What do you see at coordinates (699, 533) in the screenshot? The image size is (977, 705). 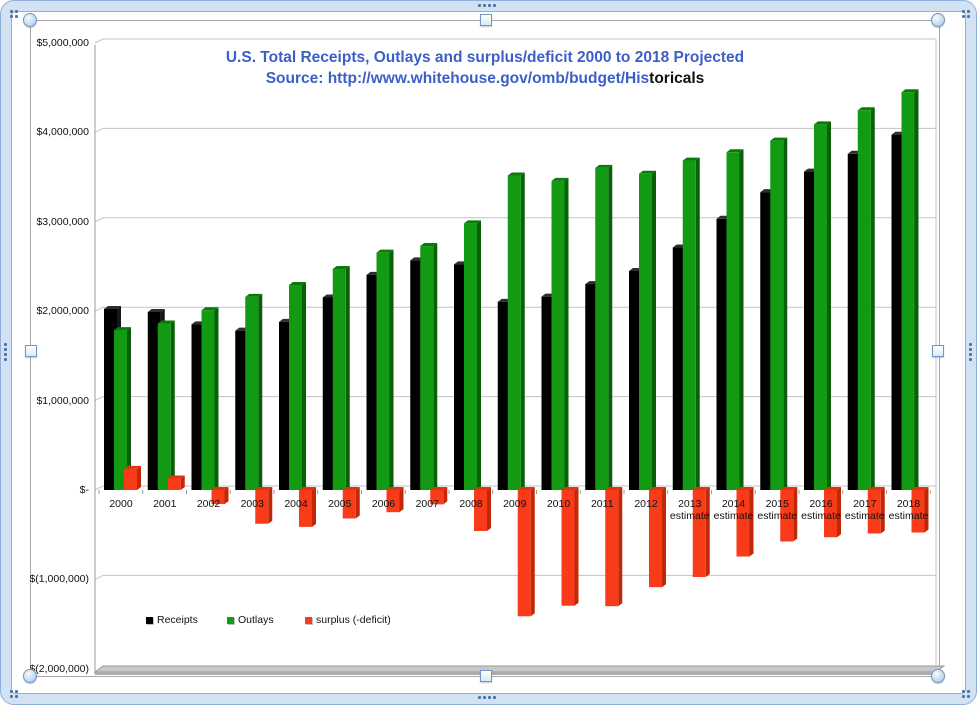 I see `bar-surplusdeficit-2013` at bounding box center [699, 533].